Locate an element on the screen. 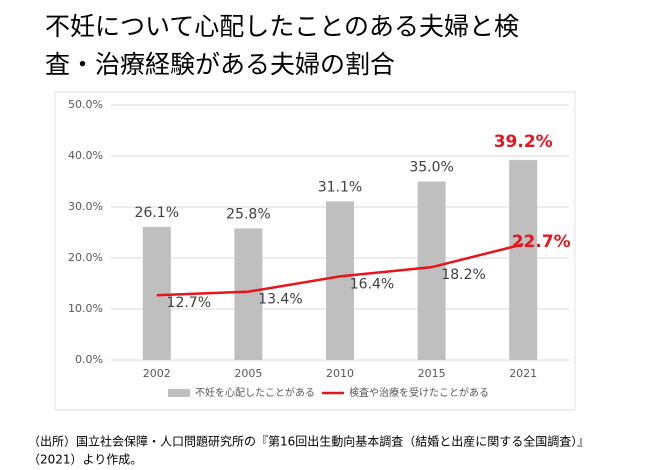 The height and width of the screenshot is (470, 670). value-label: 25.8% is located at coordinates (248, 214).